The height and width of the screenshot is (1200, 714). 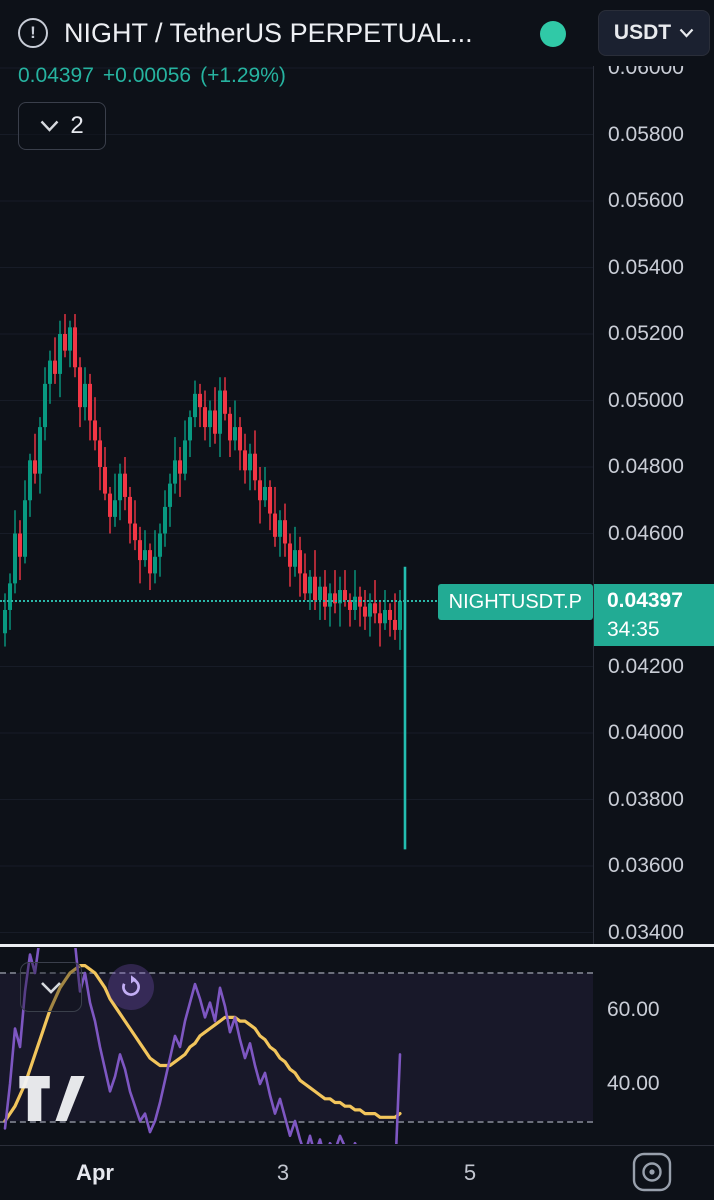 I want to click on refresh-icon, so click(x=131, y=985).